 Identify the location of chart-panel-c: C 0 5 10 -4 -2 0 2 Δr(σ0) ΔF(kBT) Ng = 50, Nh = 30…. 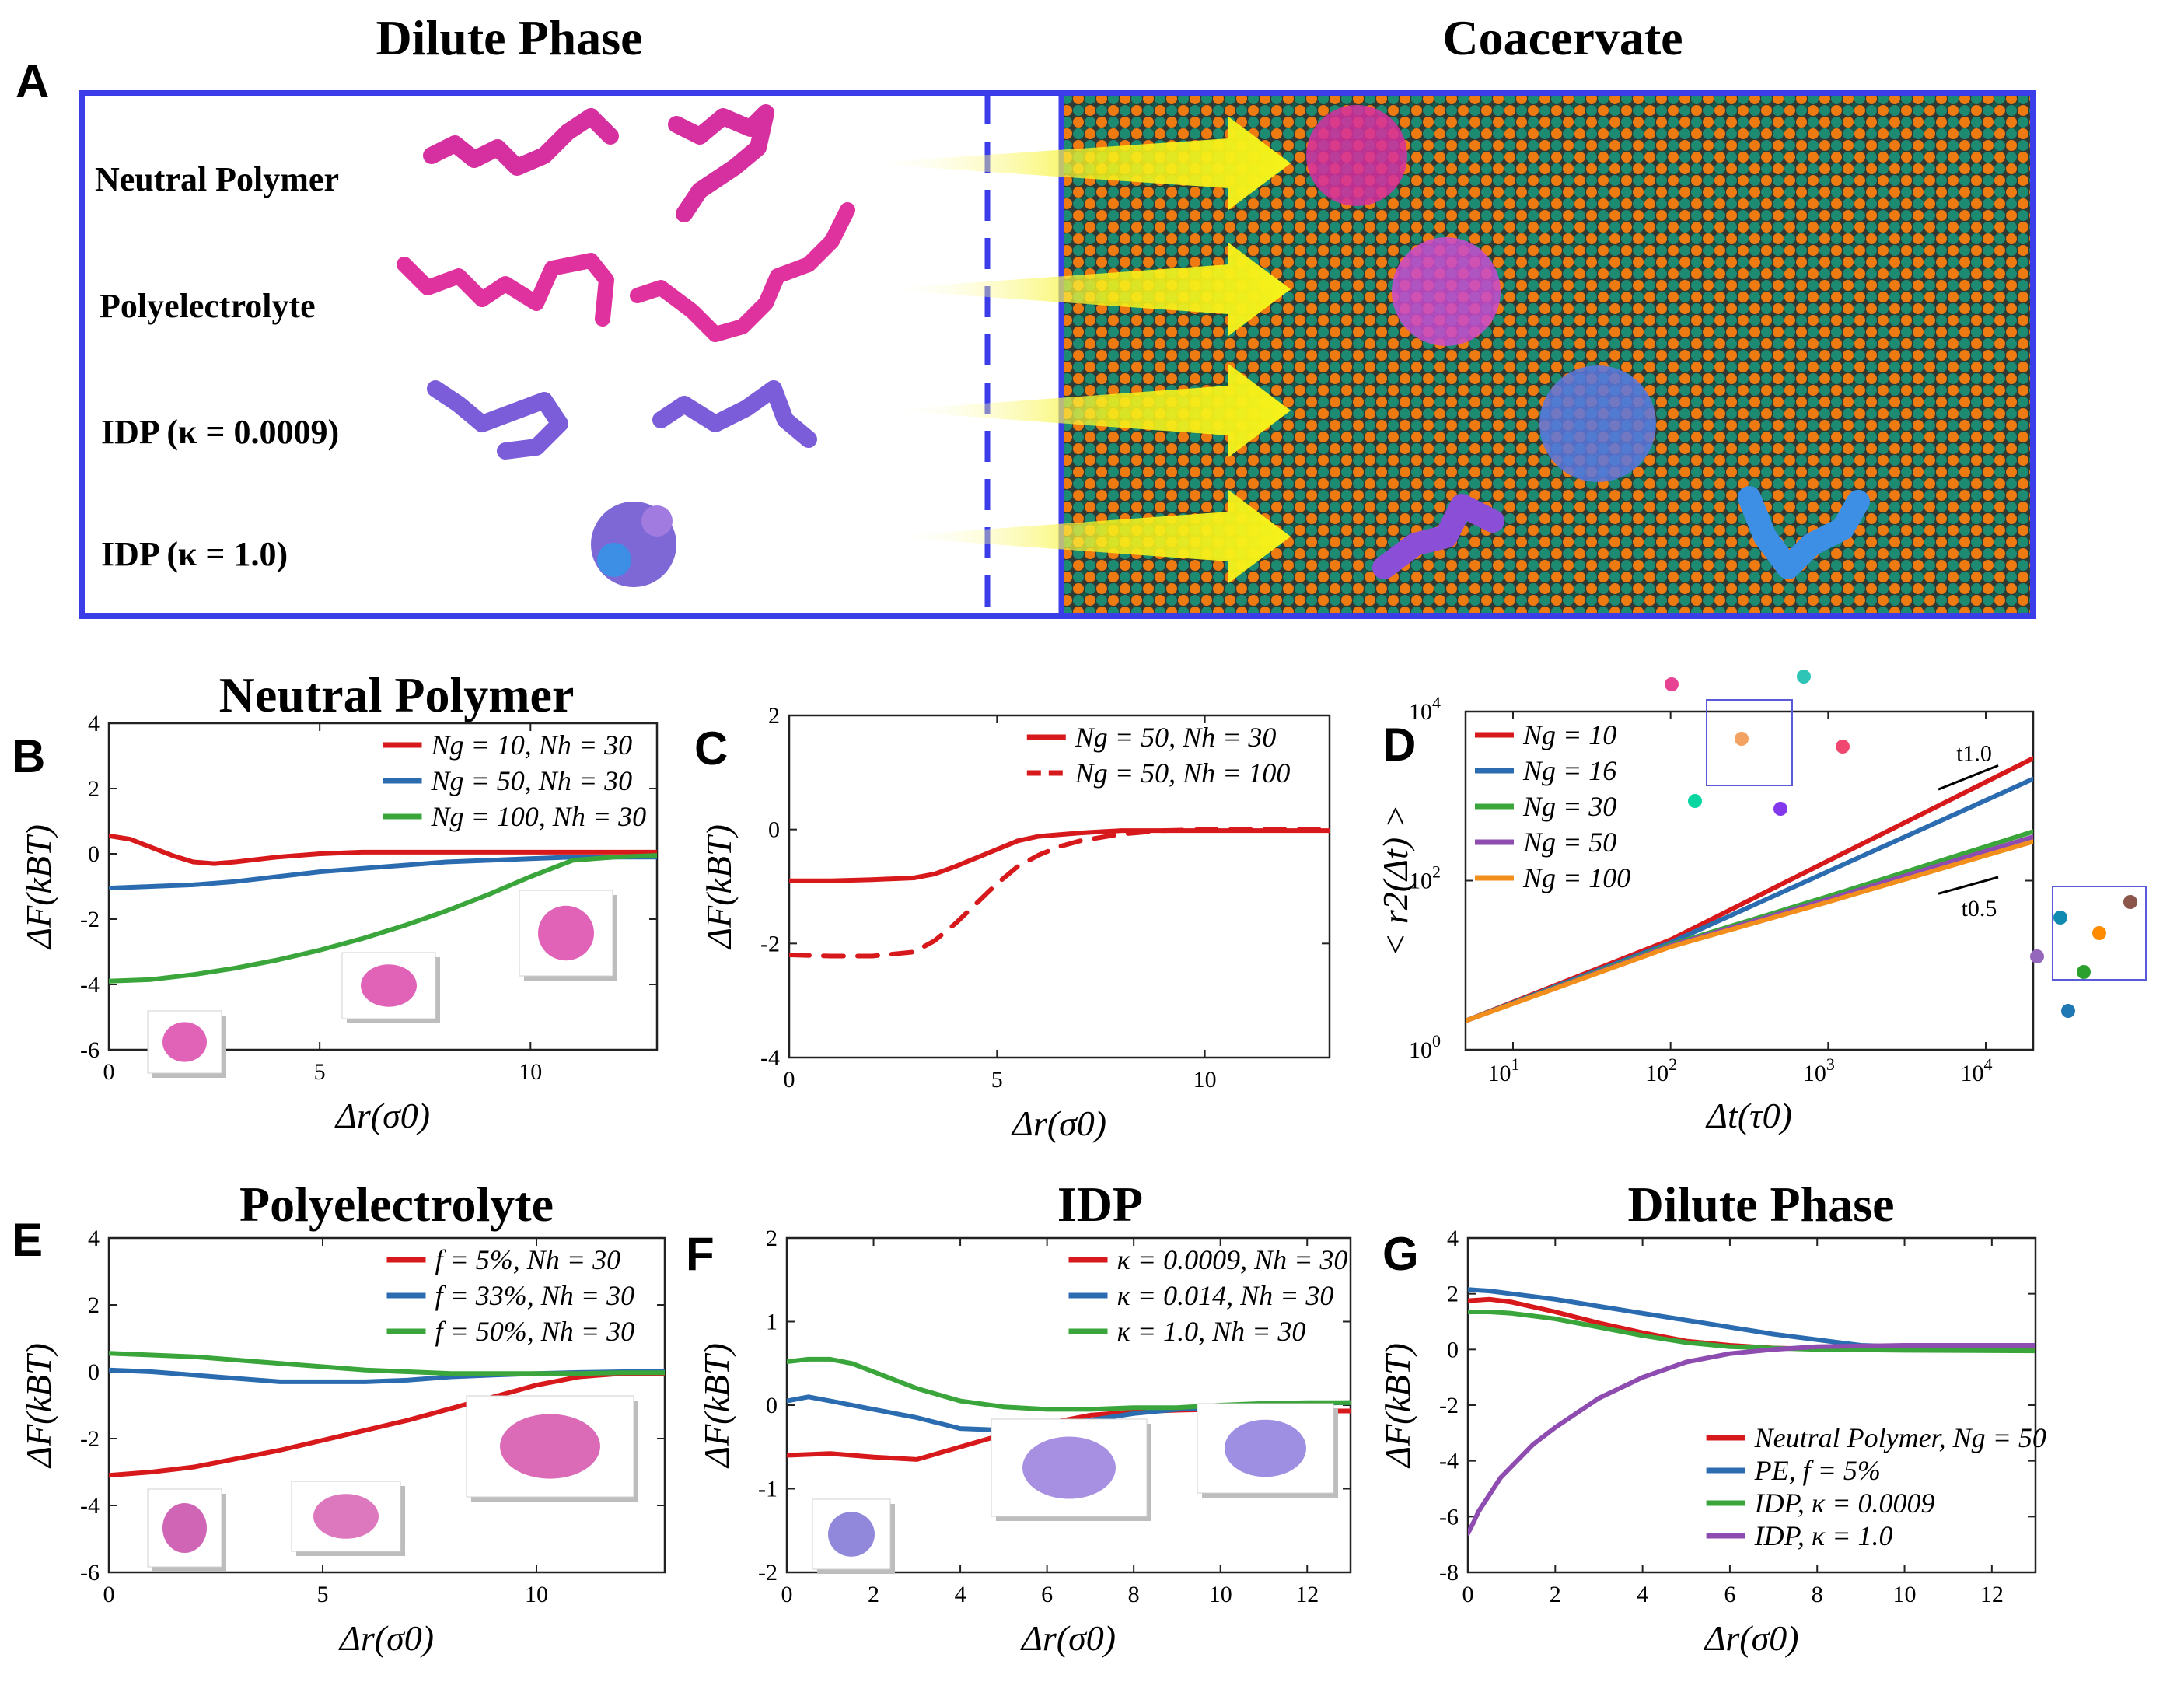
(1012, 923).